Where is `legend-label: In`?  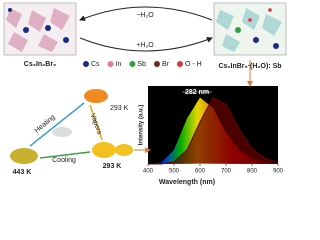 legend-label: In is located at coordinates (119, 64).